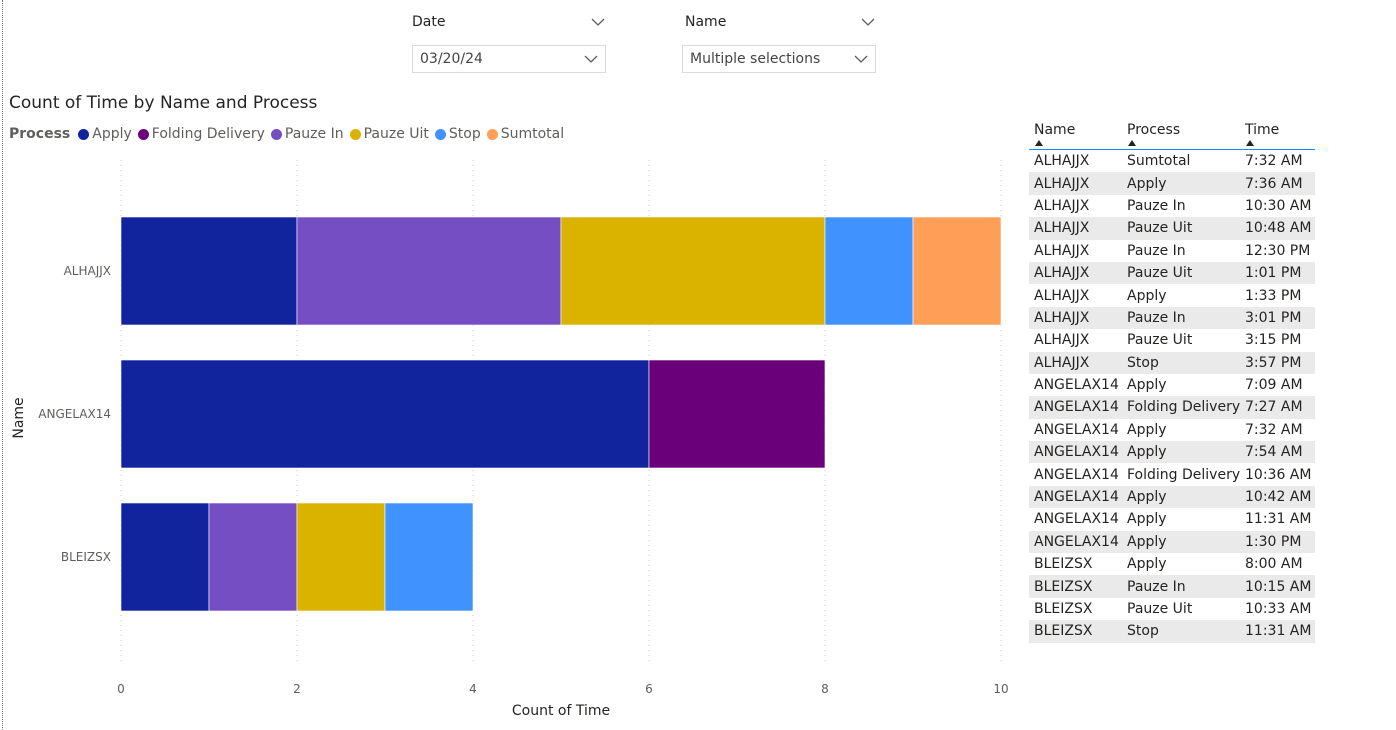 The width and height of the screenshot is (1396, 730). Describe the element at coordinates (1172, 631) in the screenshot. I see `table-row: BLEIZSX Stop 11:31 AM` at that location.